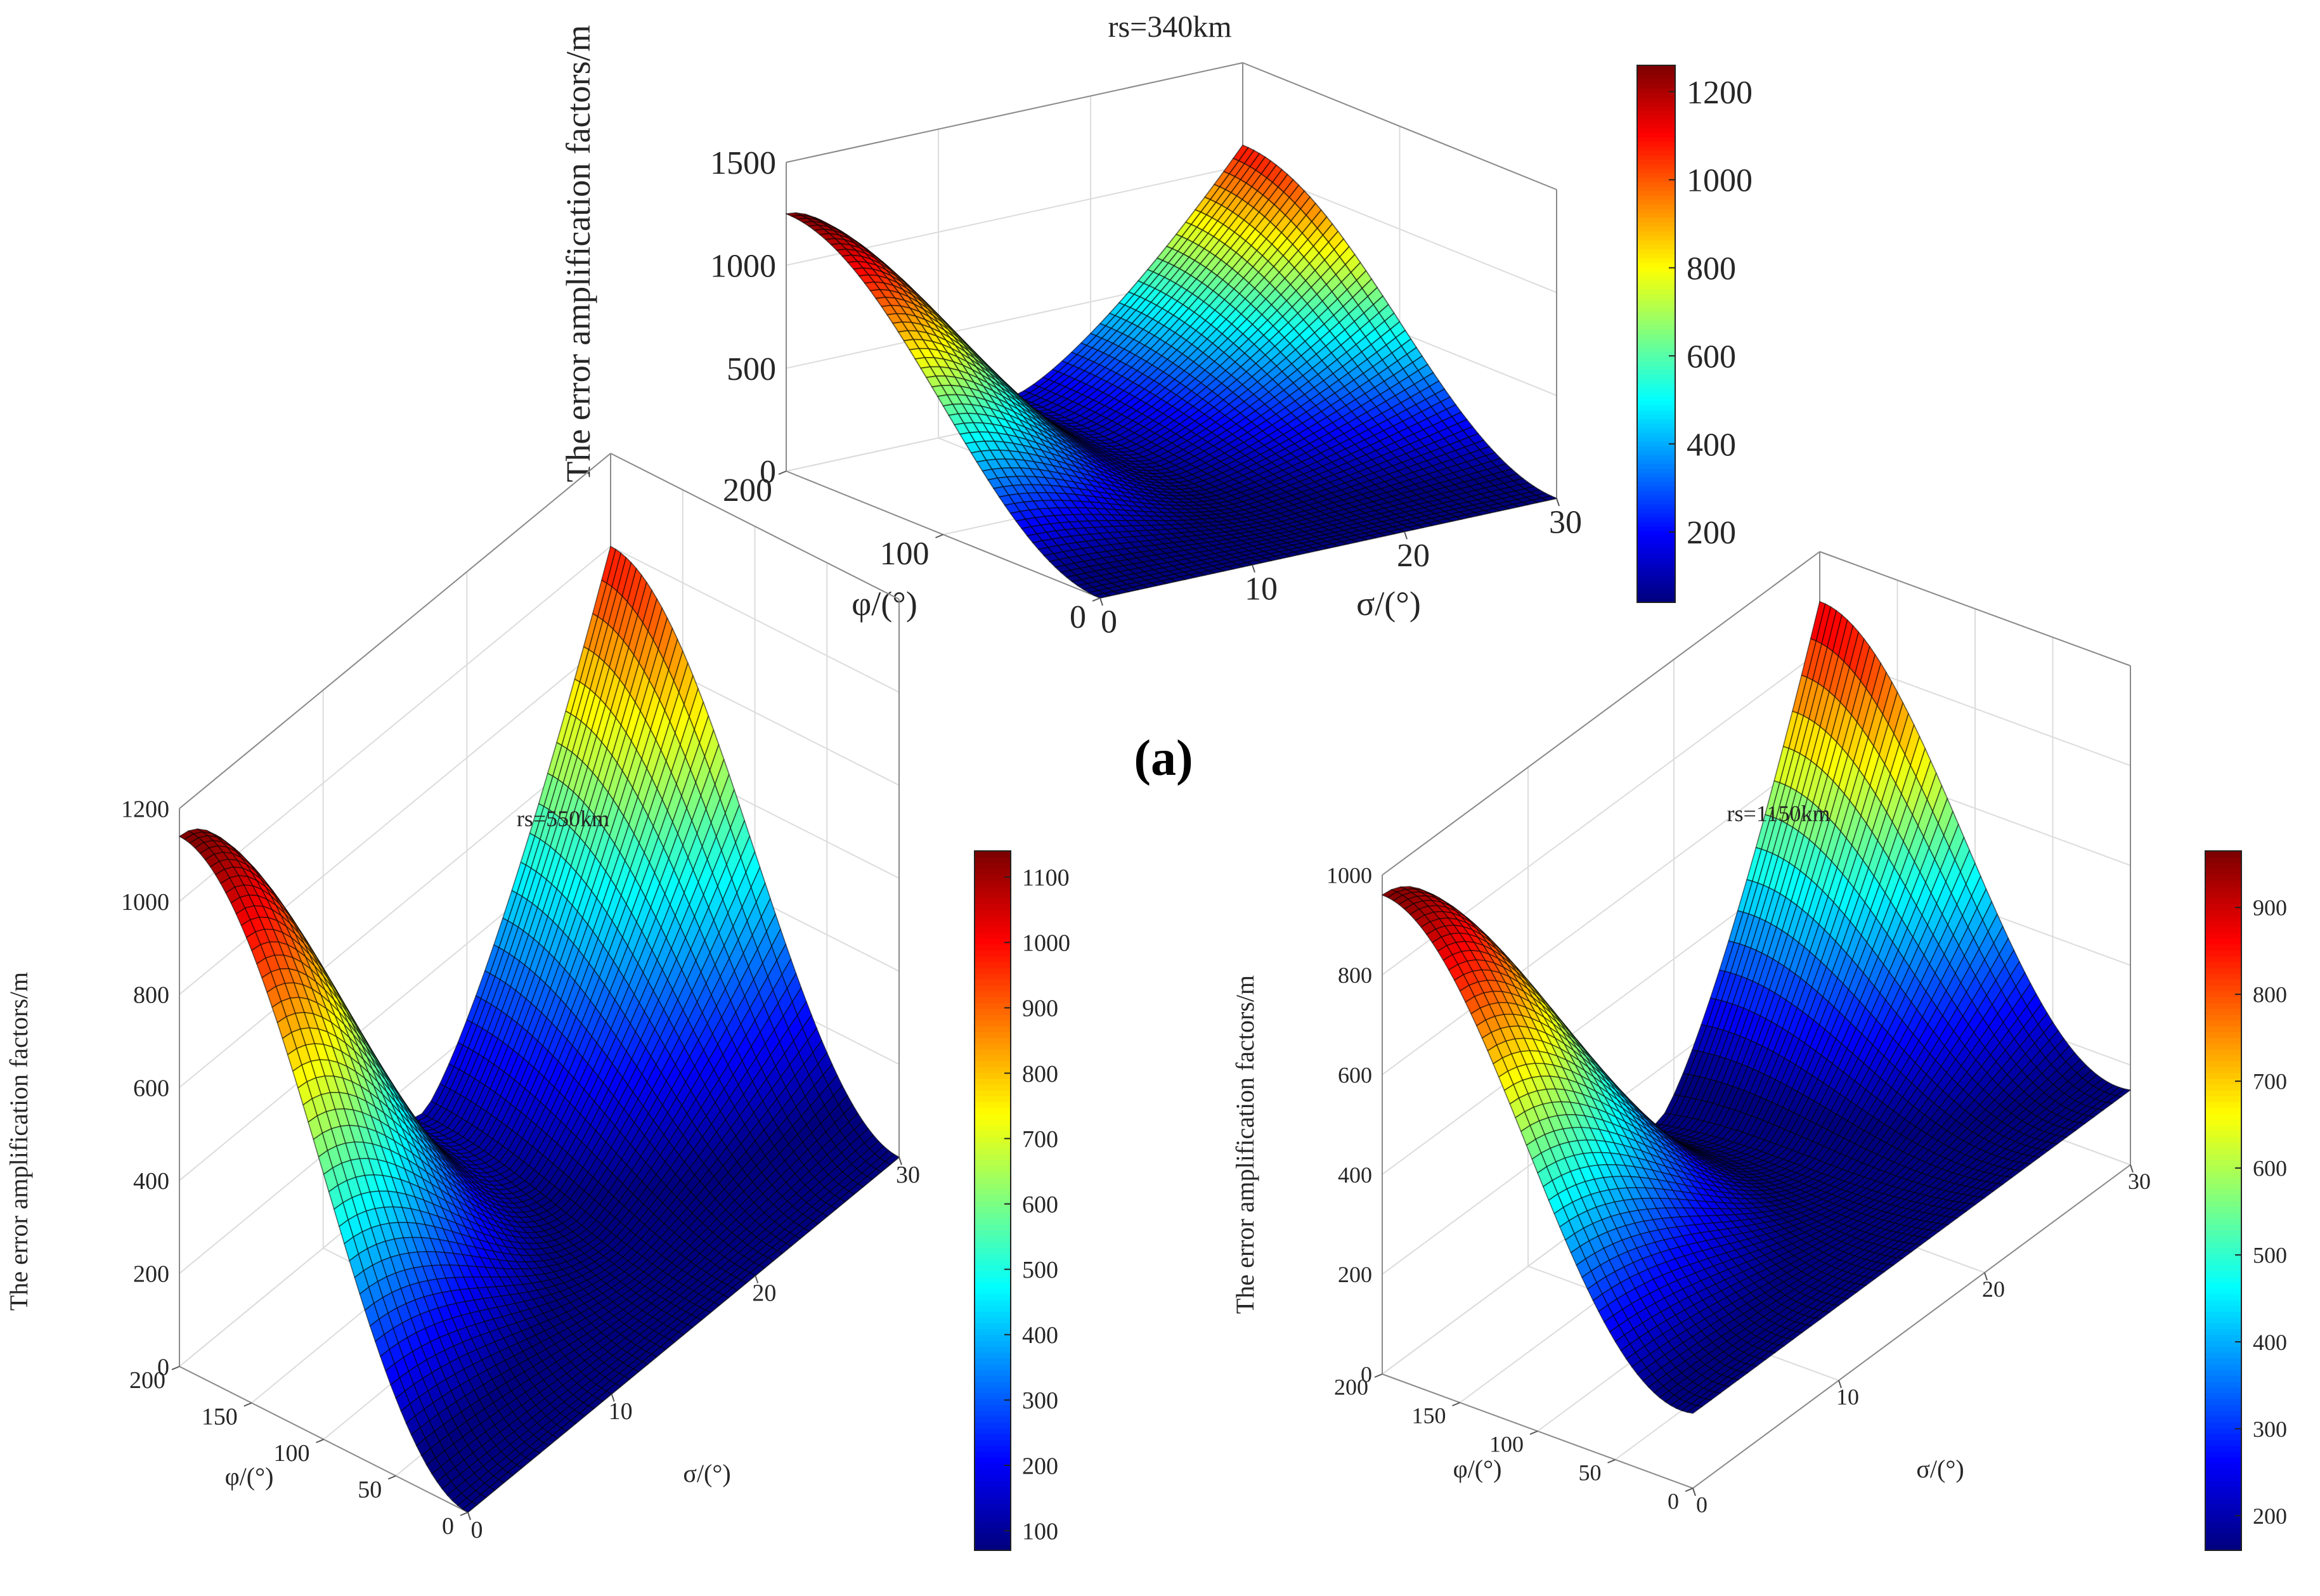  Describe the element at coordinates (1078, 617) in the screenshot. I see `x-tick-label: 0` at that location.